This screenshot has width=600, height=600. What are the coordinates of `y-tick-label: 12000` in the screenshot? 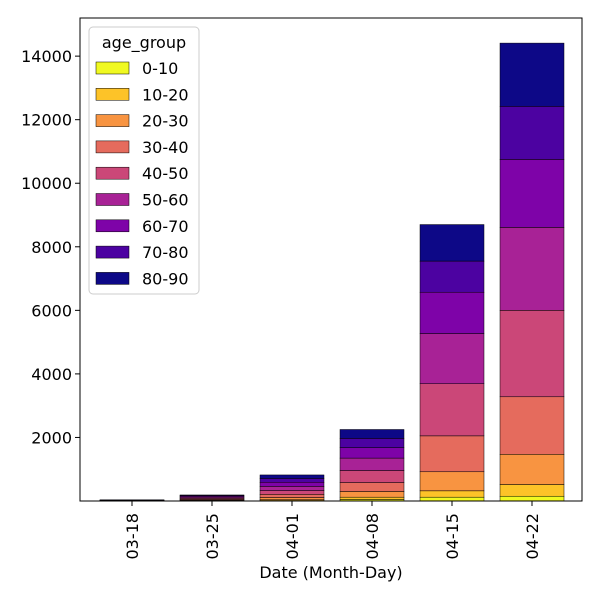 It's located at (46, 120).